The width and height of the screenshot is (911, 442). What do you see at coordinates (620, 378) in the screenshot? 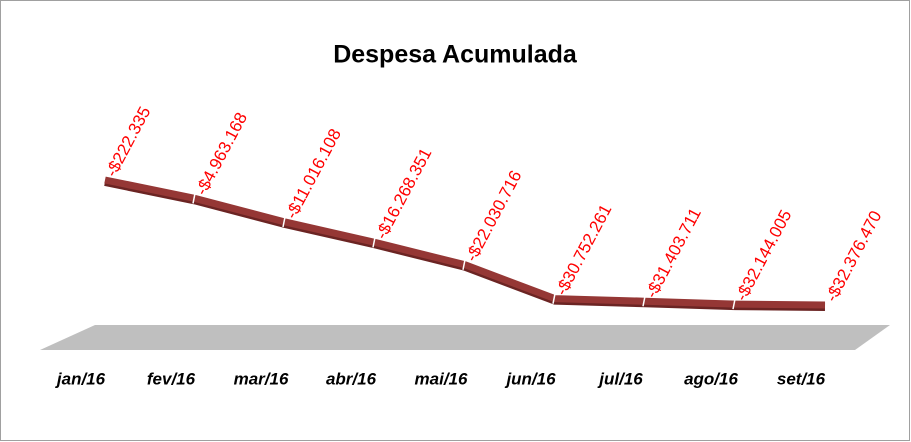
I see `x-tick-label: jul/16` at bounding box center [620, 378].